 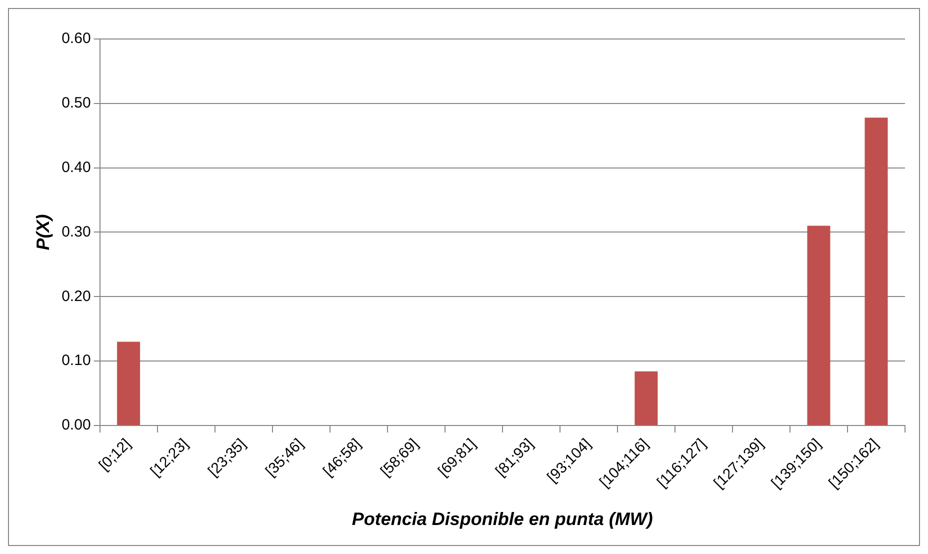 What do you see at coordinates (76, 296) in the screenshot?
I see `y-tick-label: 0.20` at bounding box center [76, 296].